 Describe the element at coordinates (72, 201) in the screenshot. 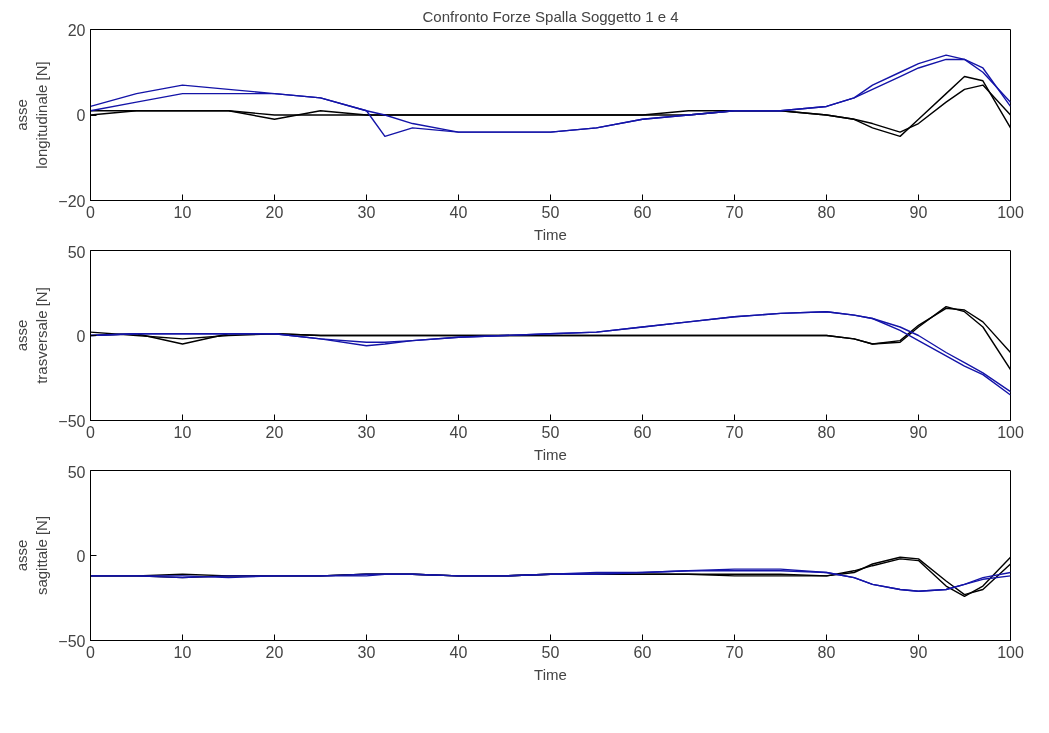

I see `y-tick-label: −20` at that location.